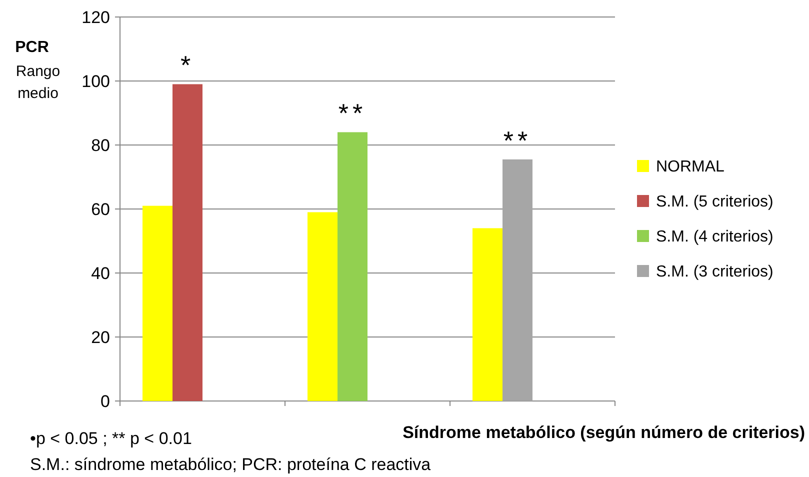 This screenshot has height=477, width=809. Describe the element at coordinates (100, 209) in the screenshot. I see `y-tick-label: 60` at that location.